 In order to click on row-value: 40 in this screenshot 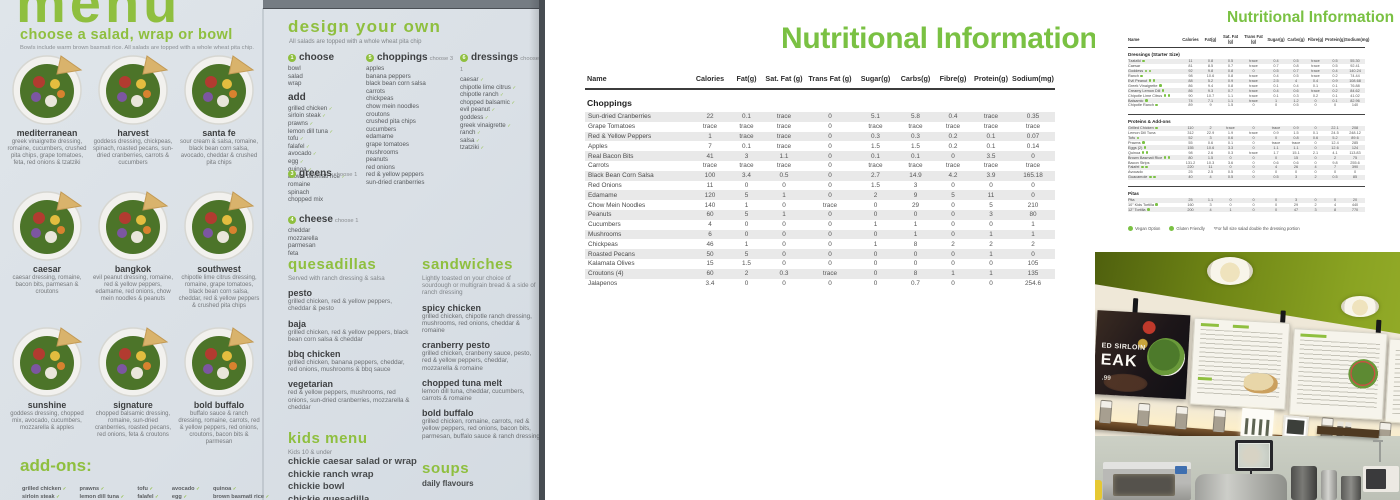, I will do `click(1190, 177)`.